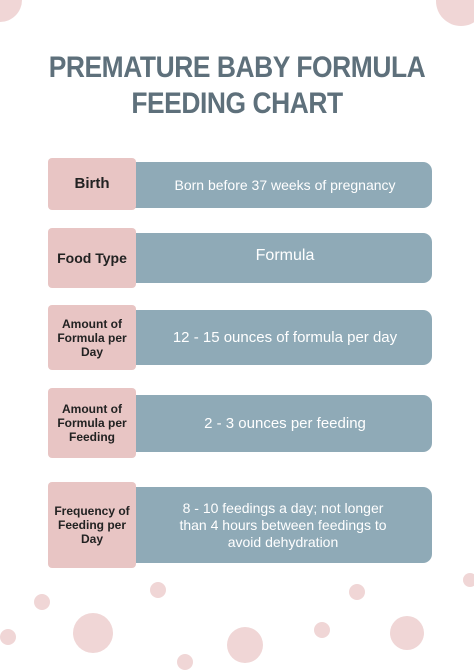 This screenshot has width=474, height=670. I want to click on row: Formula Food Type, so click(240, 258).